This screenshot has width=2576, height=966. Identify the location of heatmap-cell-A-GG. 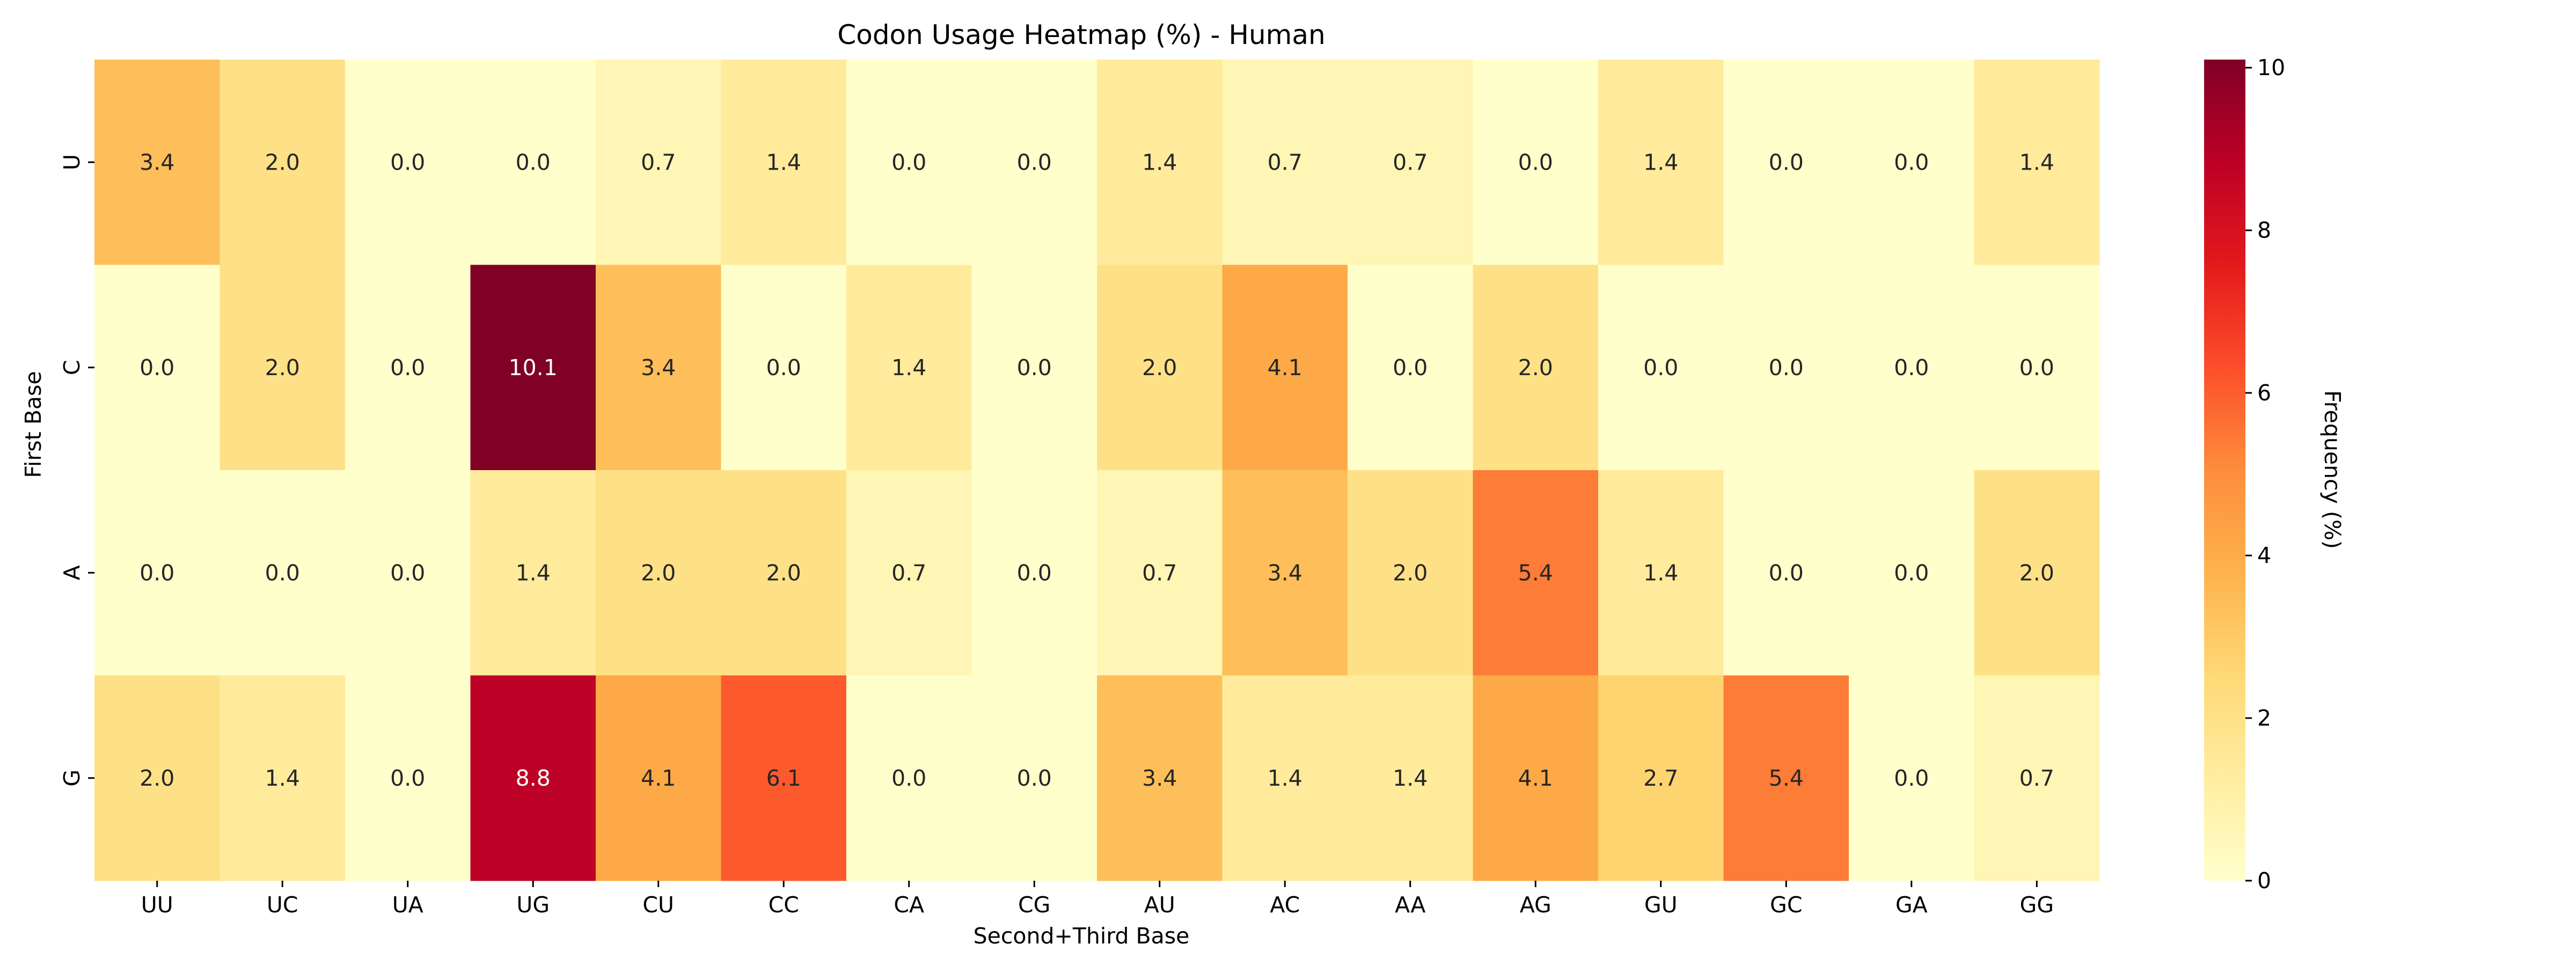
(2037, 573).